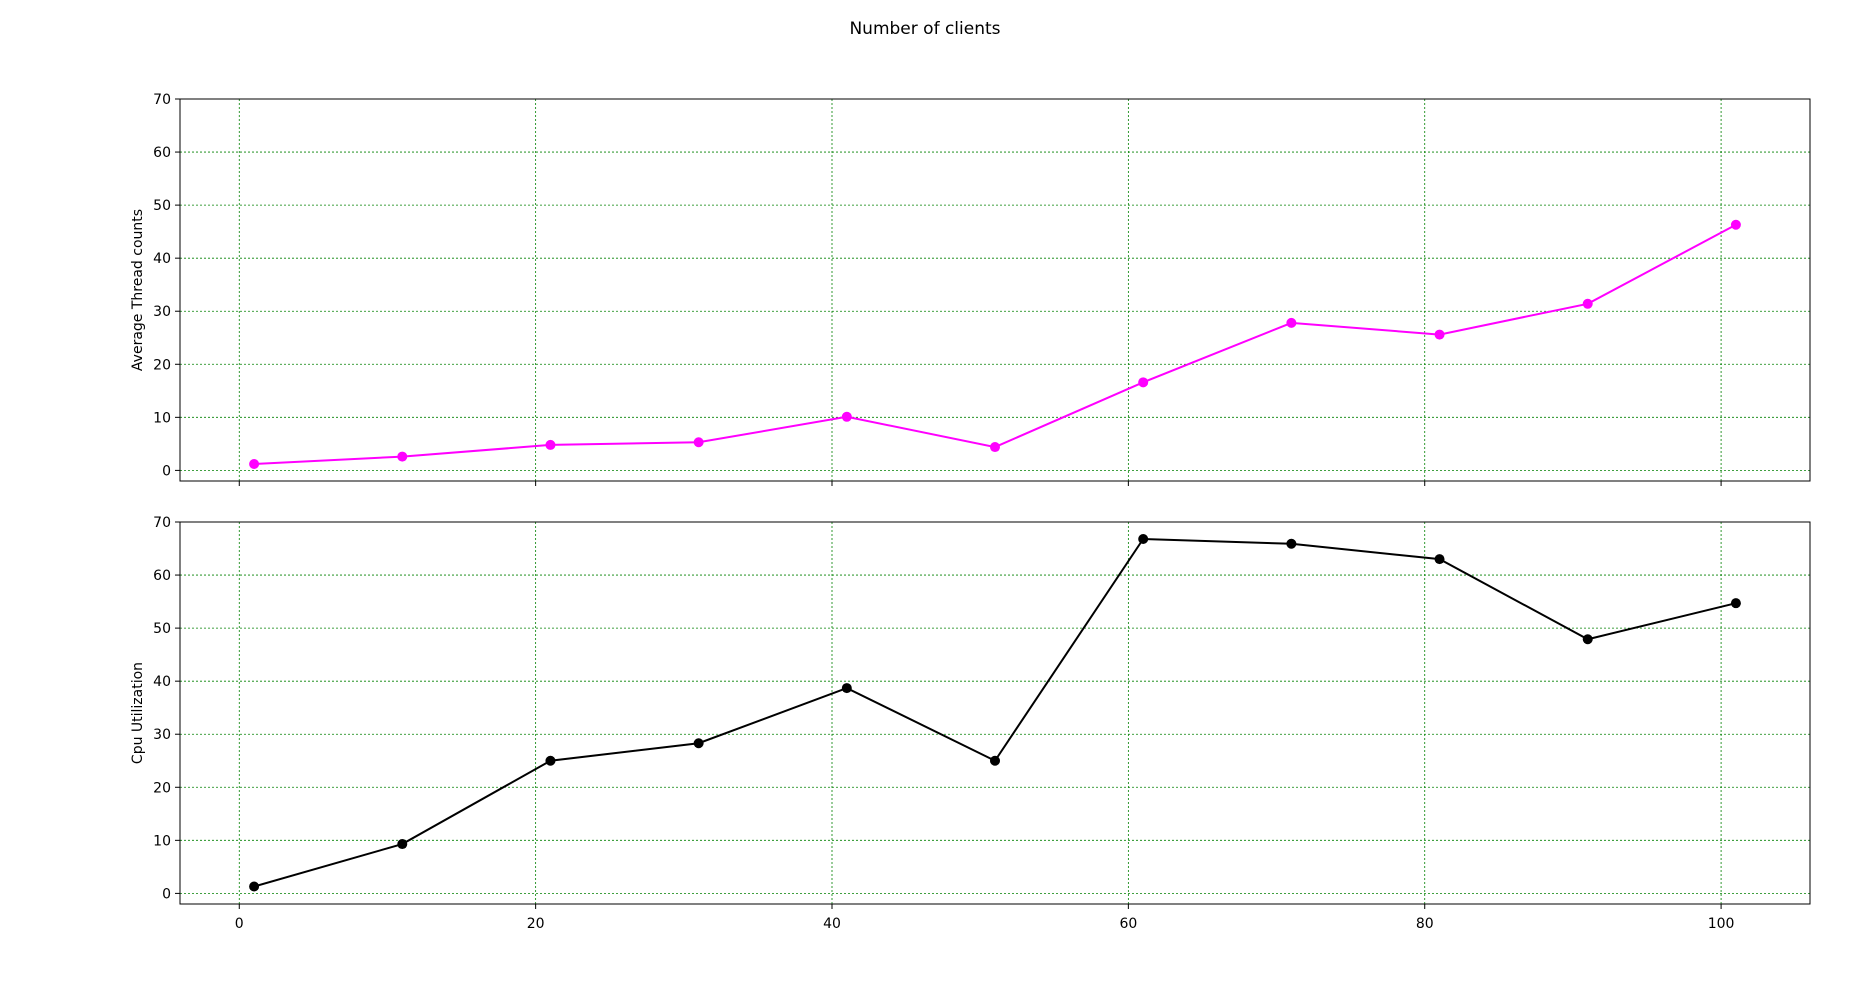 This screenshot has width=1850, height=982. What do you see at coordinates (138, 290) in the screenshot?
I see `y-axis-label: Average Thread counts` at bounding box center [138, 290].